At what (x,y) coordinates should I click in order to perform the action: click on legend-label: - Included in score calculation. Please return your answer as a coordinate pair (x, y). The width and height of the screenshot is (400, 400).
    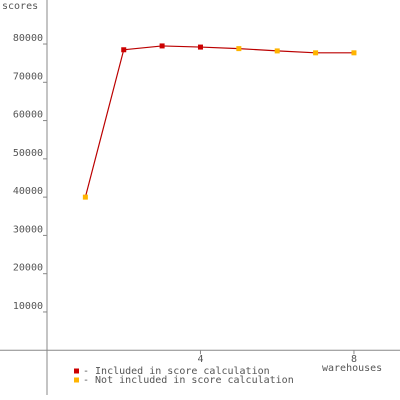
    Looking at the image, I should click on (176, 371).